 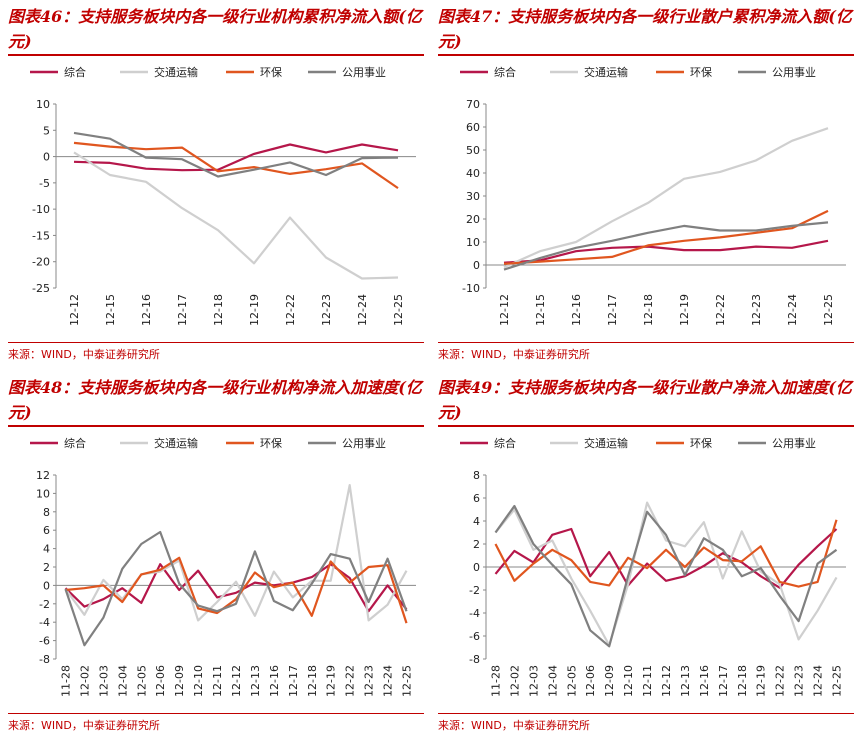 What do you see at coordinates (141, 681) in the screenshot?
I see `x-tick-label: 12-05` at bounding box center [141, 681].